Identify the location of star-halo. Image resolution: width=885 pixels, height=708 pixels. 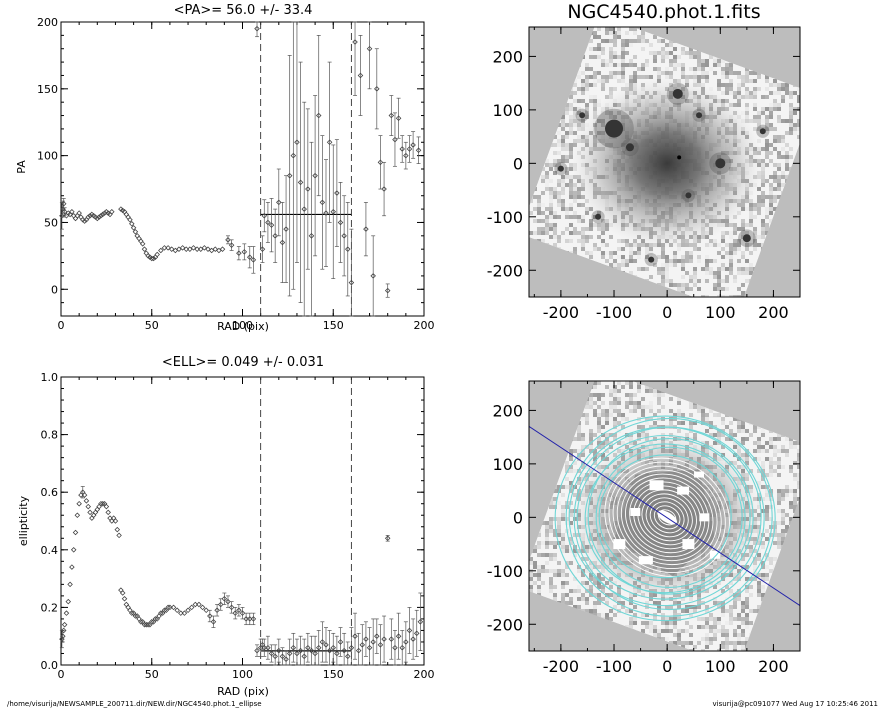
(598, 217).